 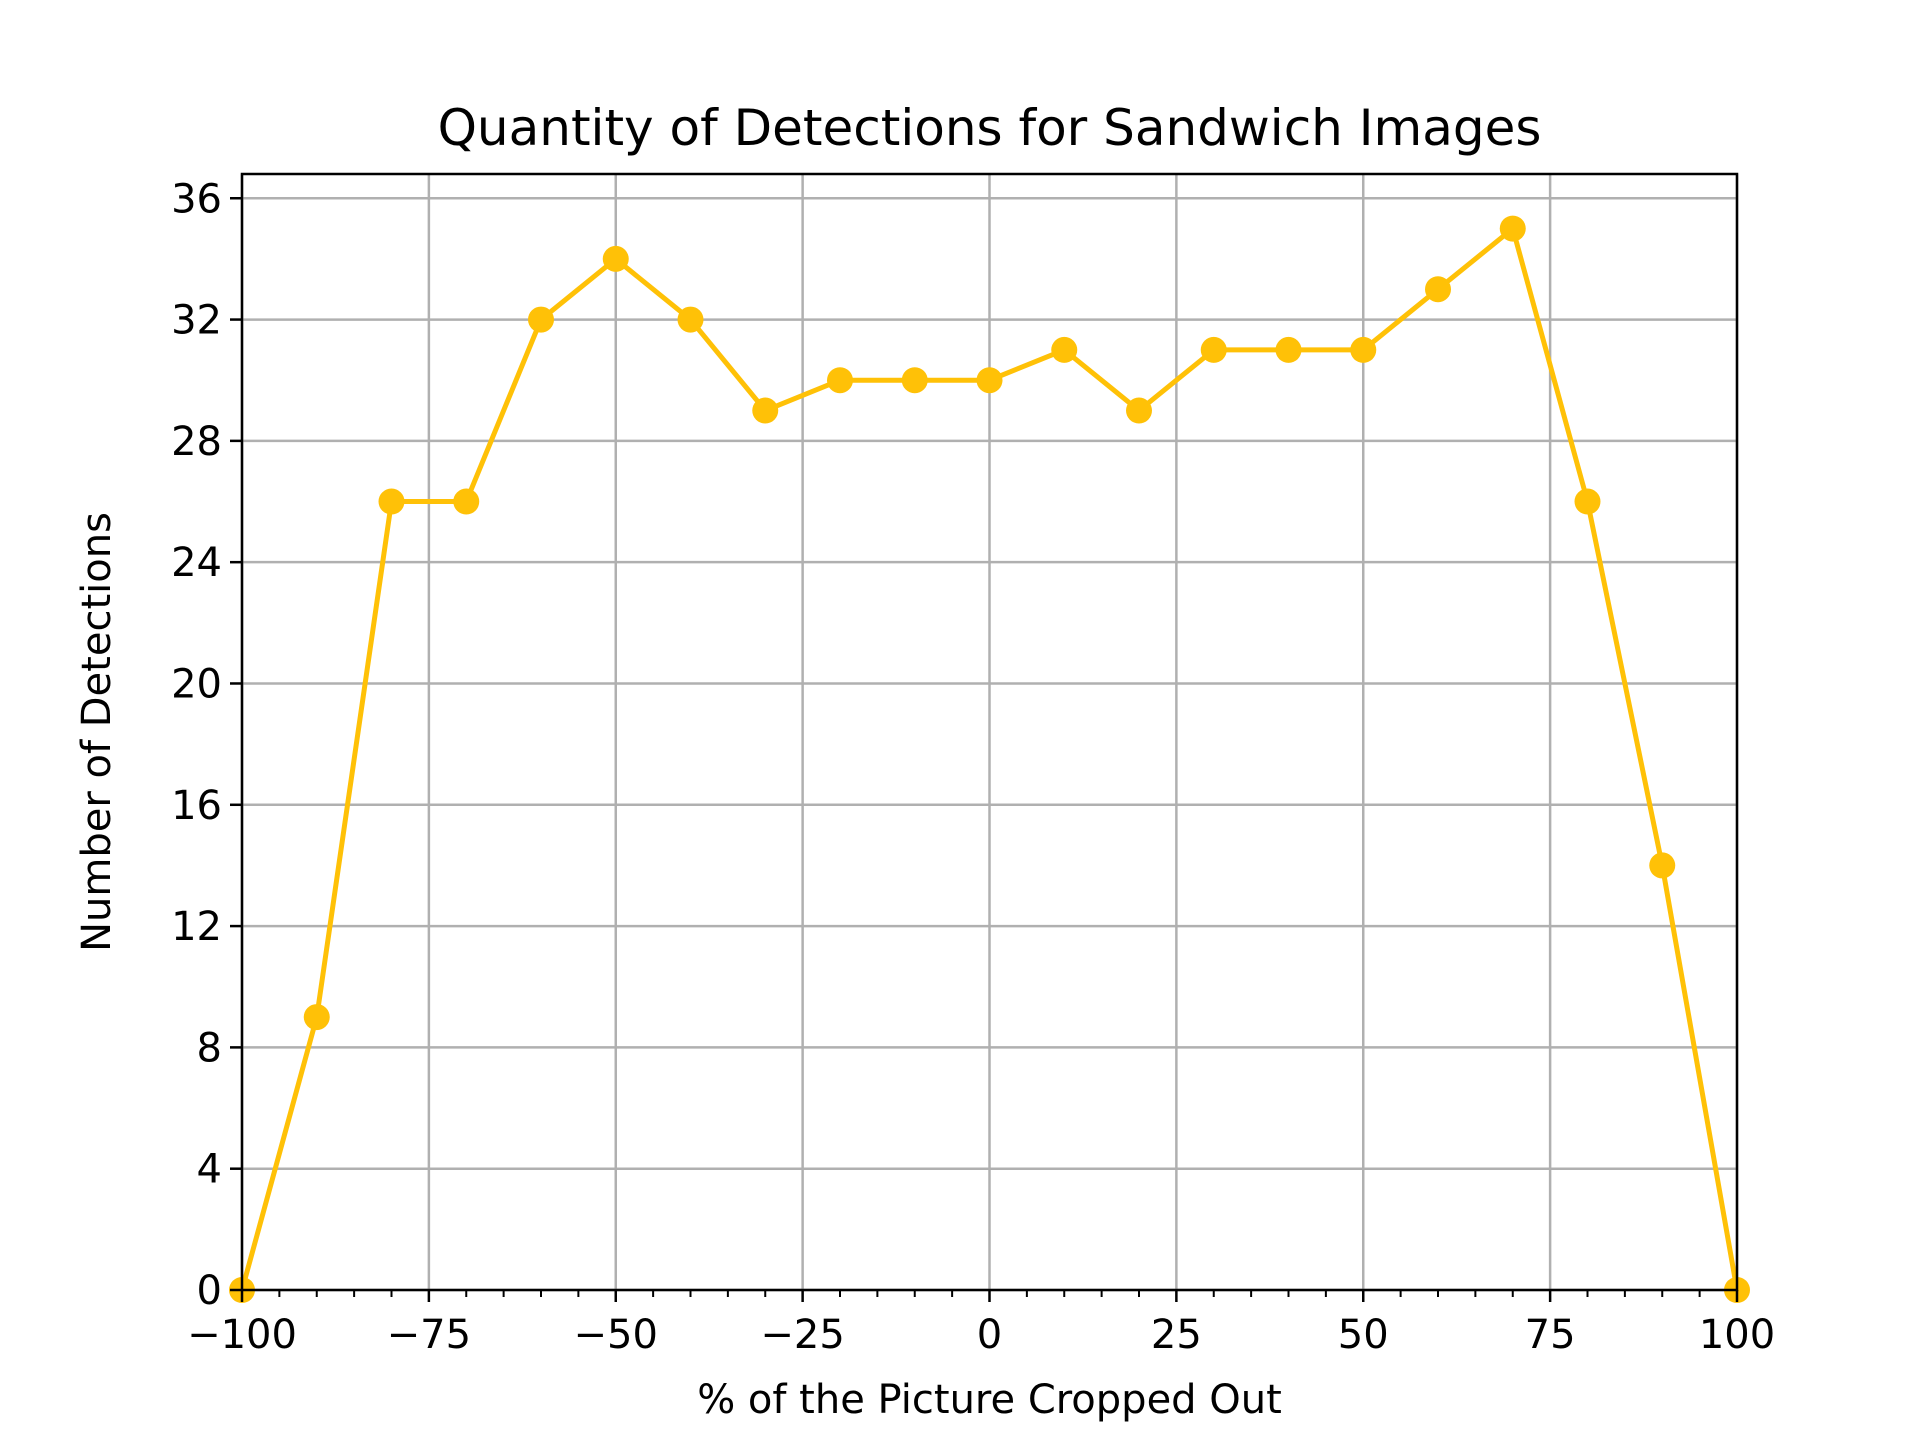 What do you see at coordinates (209, 1170) in the screenshot?
I see `y-tick-label: 4` at bounding box center [209, 1170].